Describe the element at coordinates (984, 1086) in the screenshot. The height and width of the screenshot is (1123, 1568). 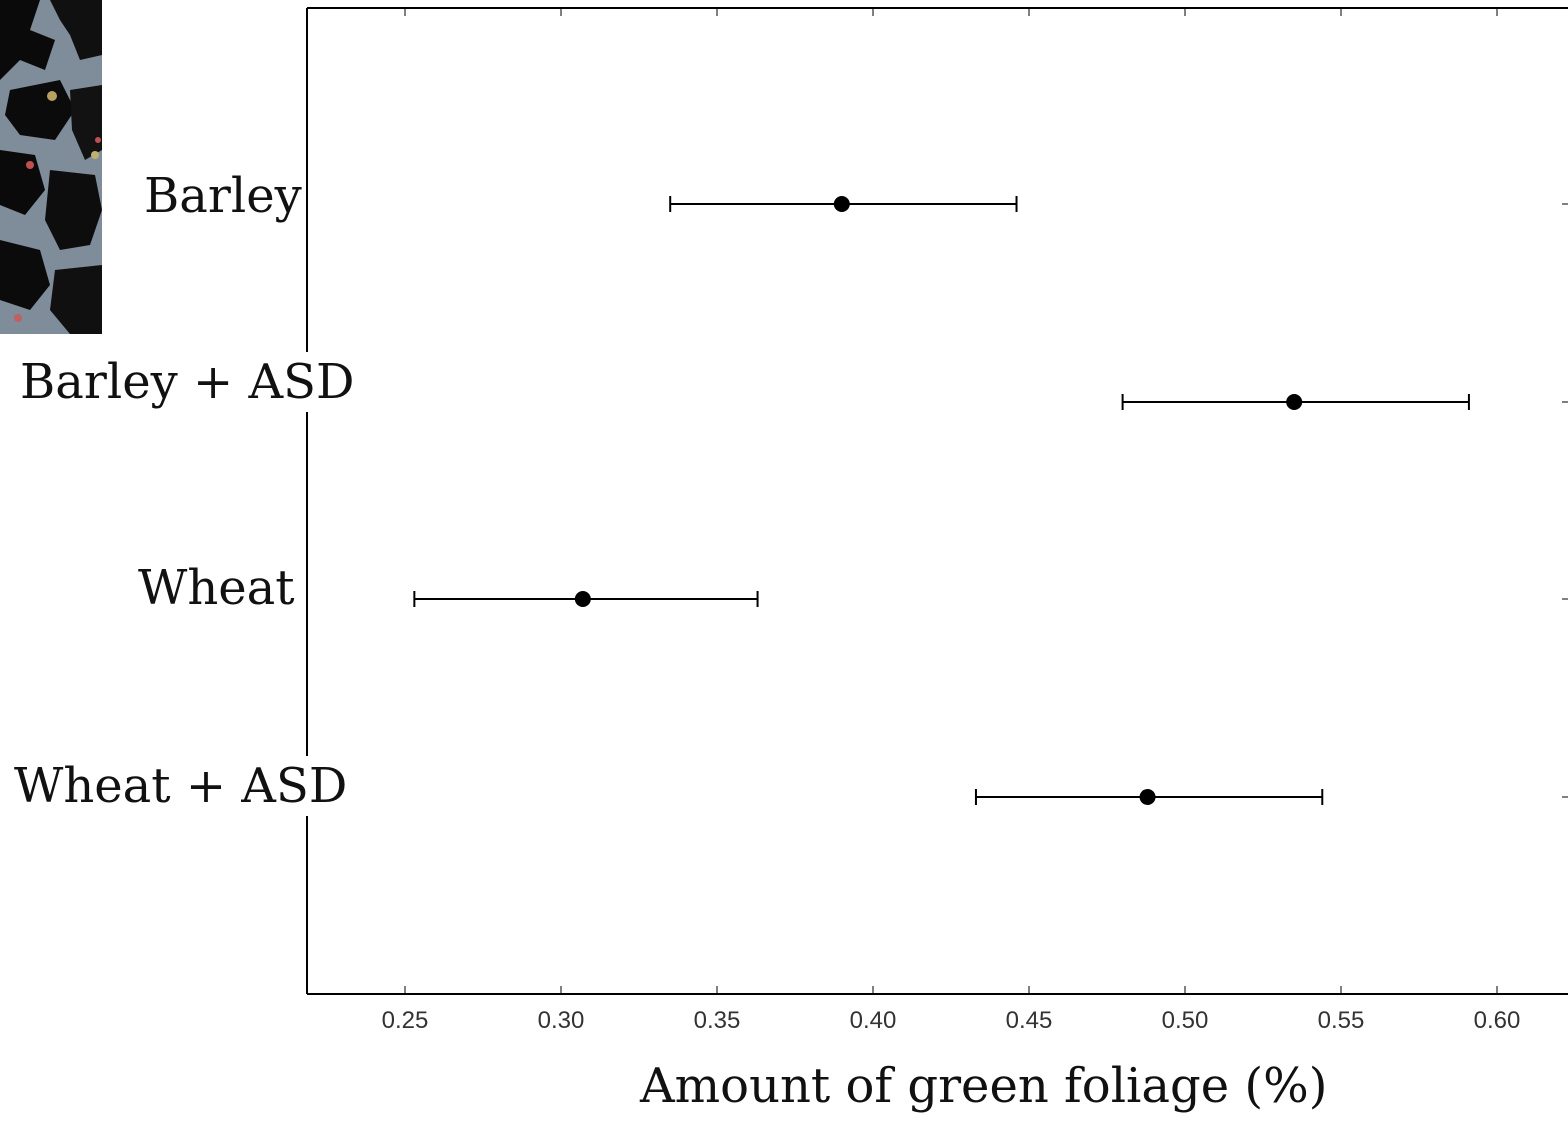
I see `x-axis-label: Amount of green foliage (%)` at that location.